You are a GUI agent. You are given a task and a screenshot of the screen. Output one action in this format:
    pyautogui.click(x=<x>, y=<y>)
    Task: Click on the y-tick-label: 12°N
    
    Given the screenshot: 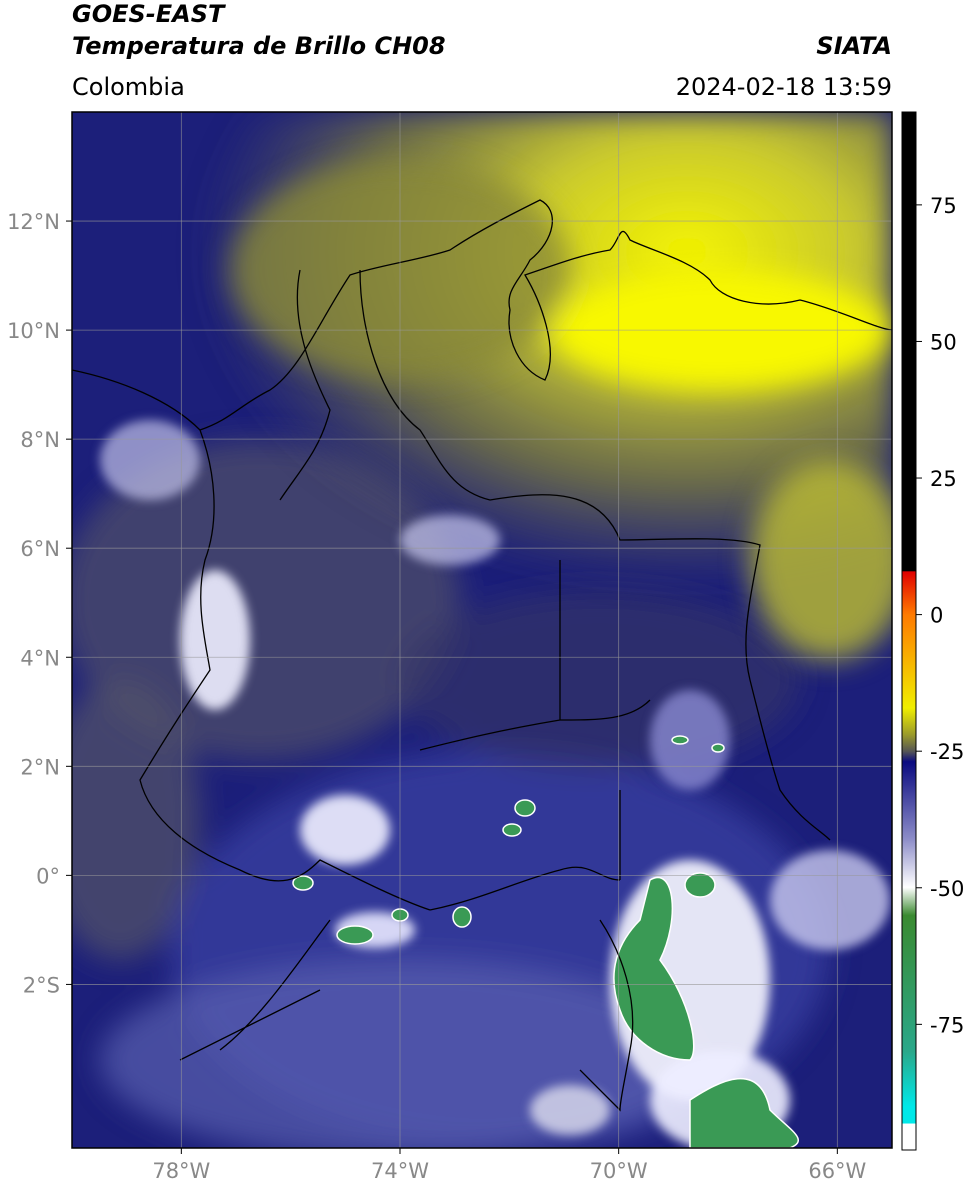 What is the action you would take?
    pyautogui.click(x=33, y=222)
    